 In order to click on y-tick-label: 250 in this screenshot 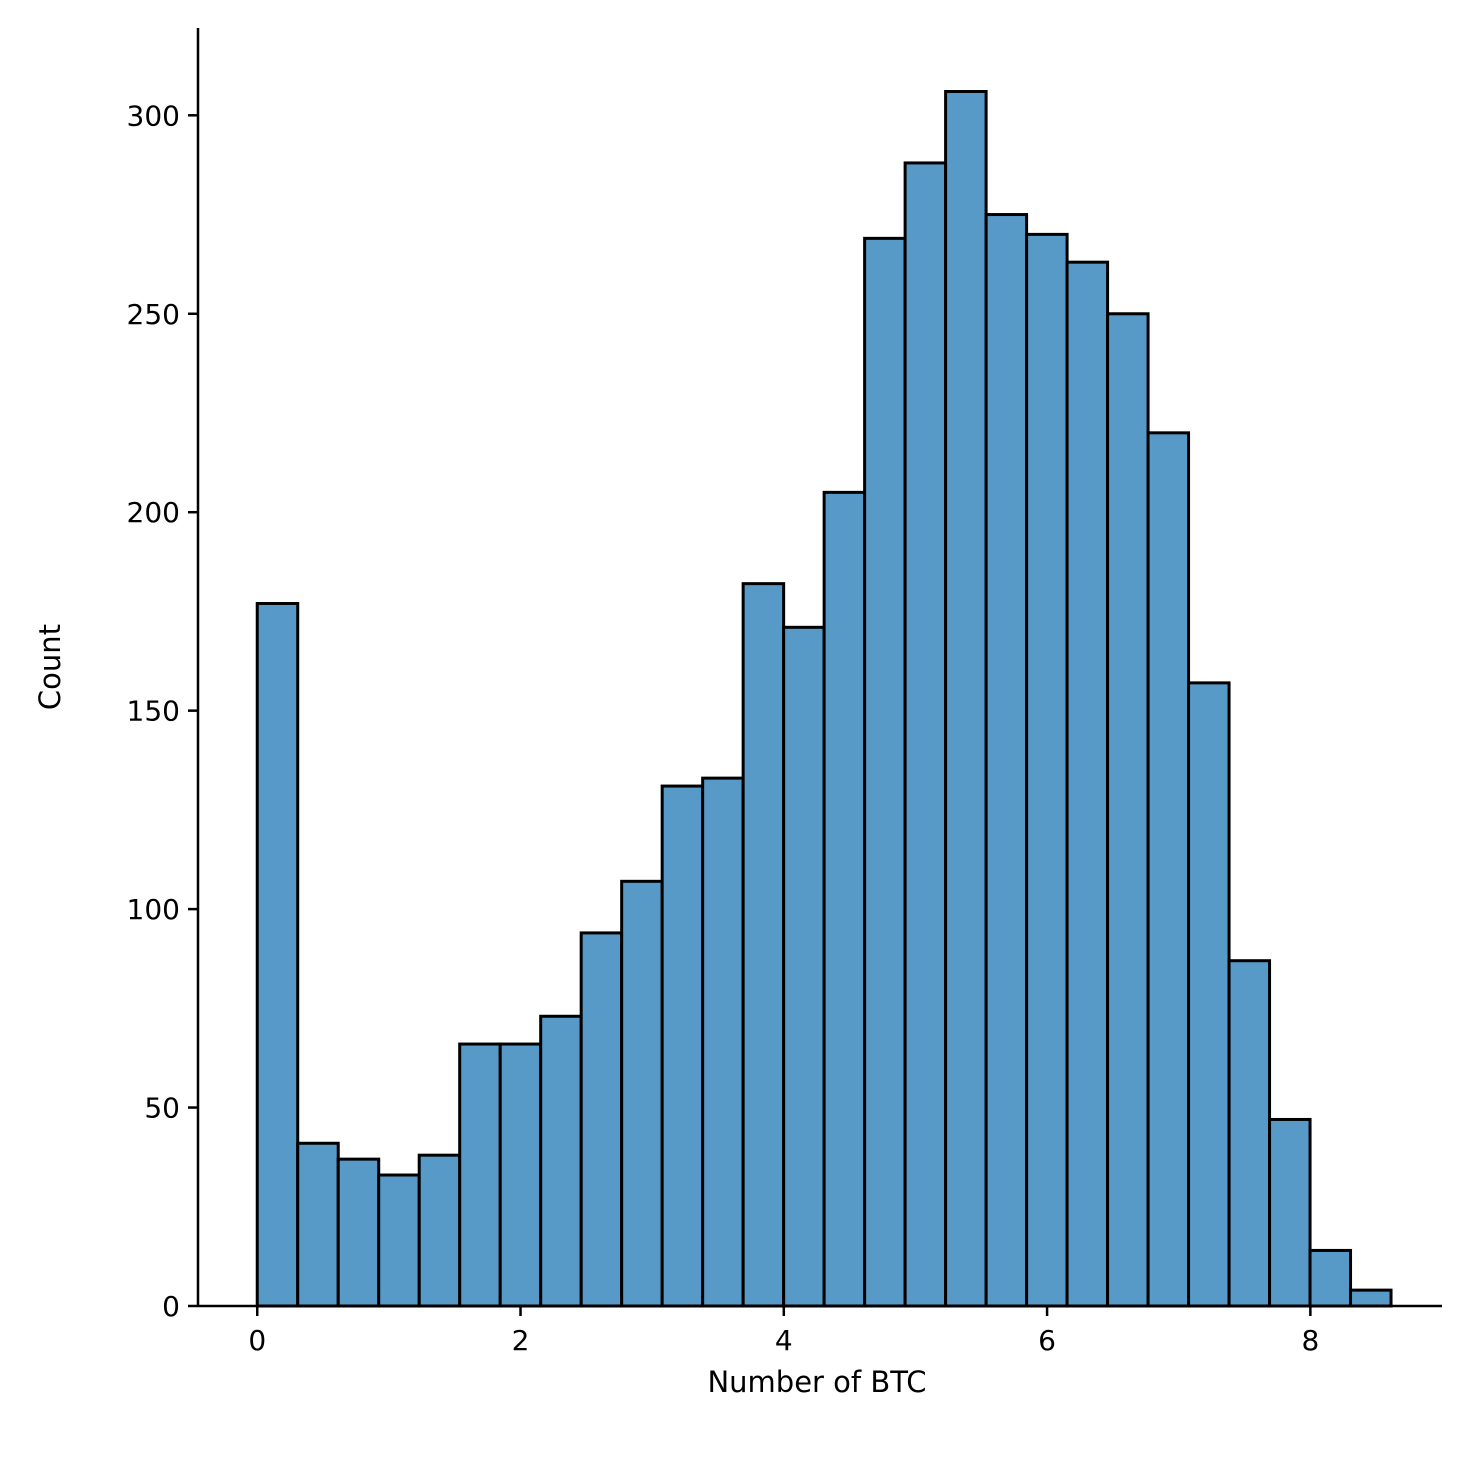, I will do `click(153, 314)`.